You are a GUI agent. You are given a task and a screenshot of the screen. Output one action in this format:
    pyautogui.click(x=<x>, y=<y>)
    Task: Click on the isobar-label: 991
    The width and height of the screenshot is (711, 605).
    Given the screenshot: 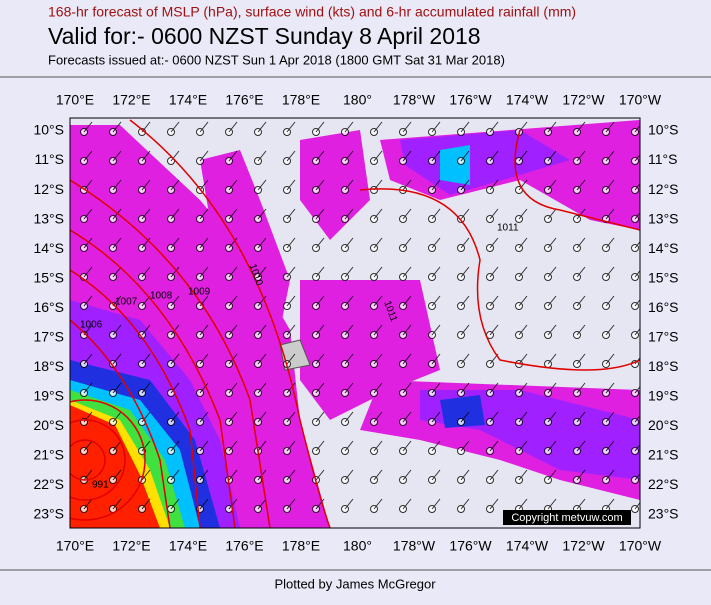 What is the action you would take?
    pyautogui.click(x=100, y=485)
    